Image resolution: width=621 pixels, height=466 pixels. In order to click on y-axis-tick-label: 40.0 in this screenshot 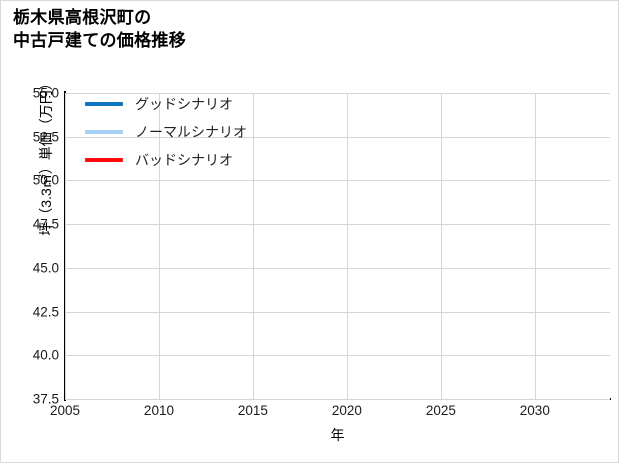, I will do `click(45, 355)`.